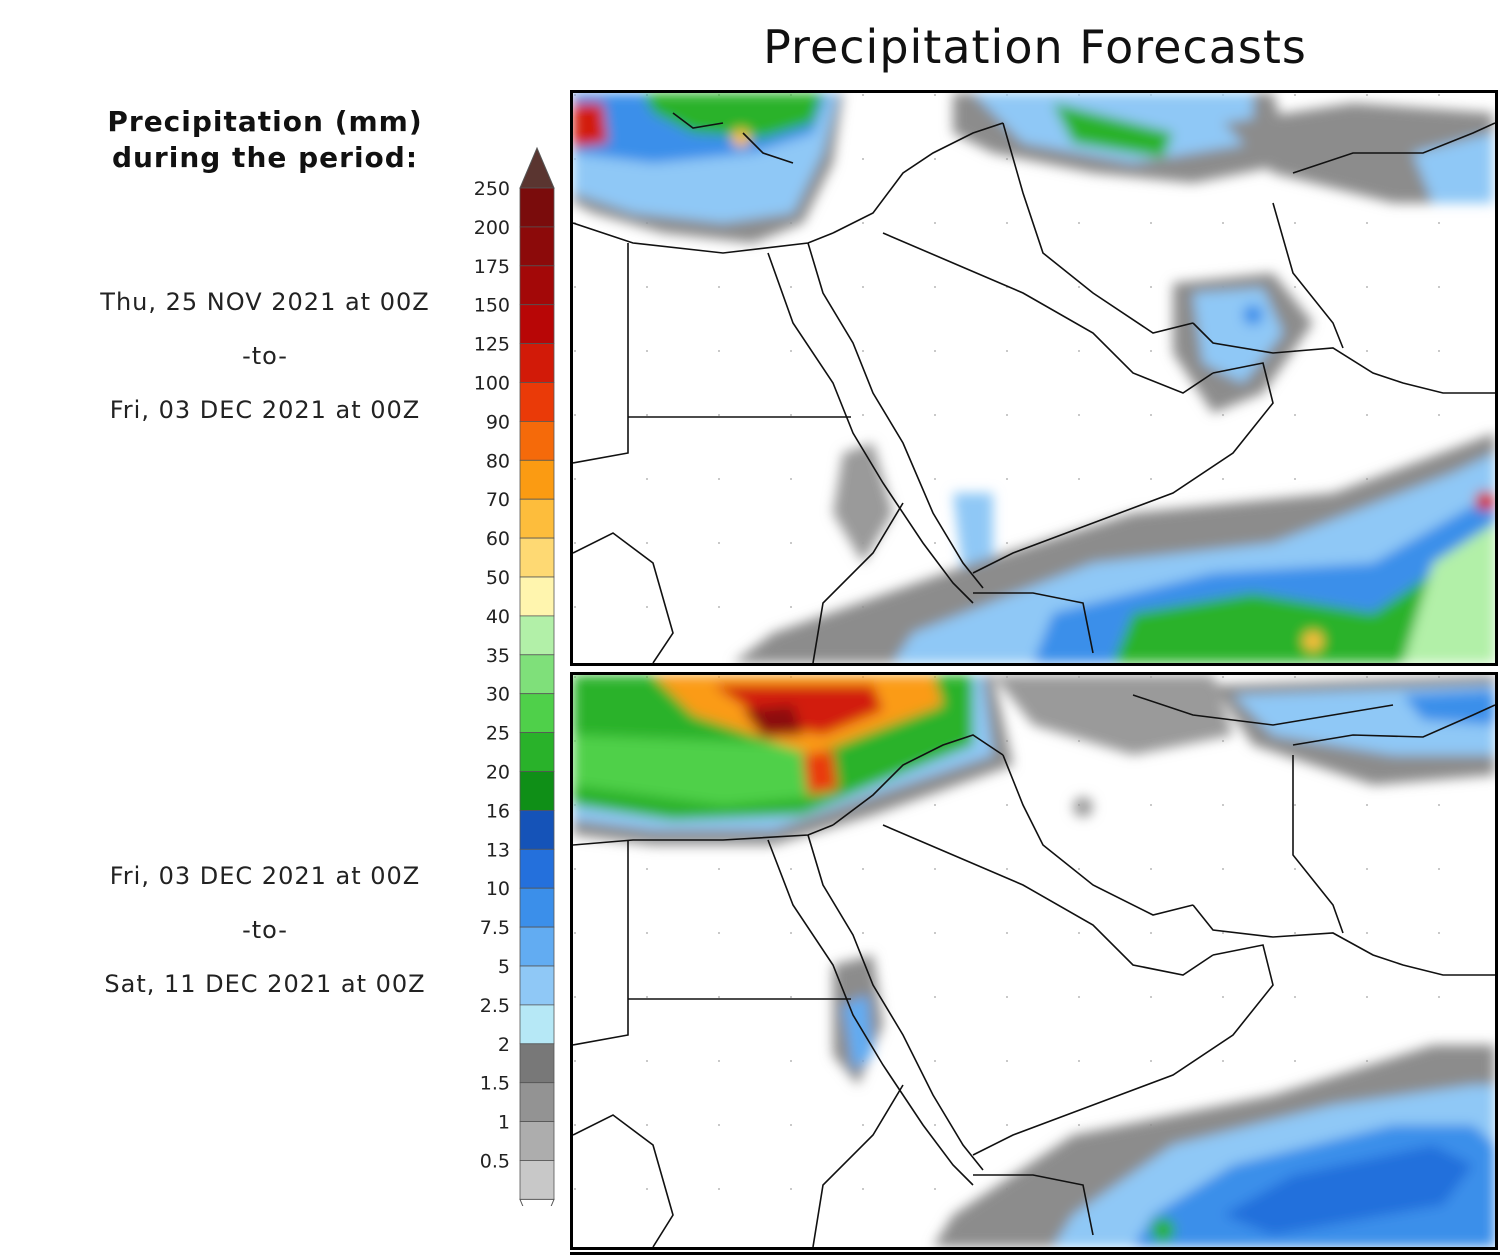 This screenshot has height=1258, width=1509. I want to click on period-1-separator: -to-, so click(265, 356).